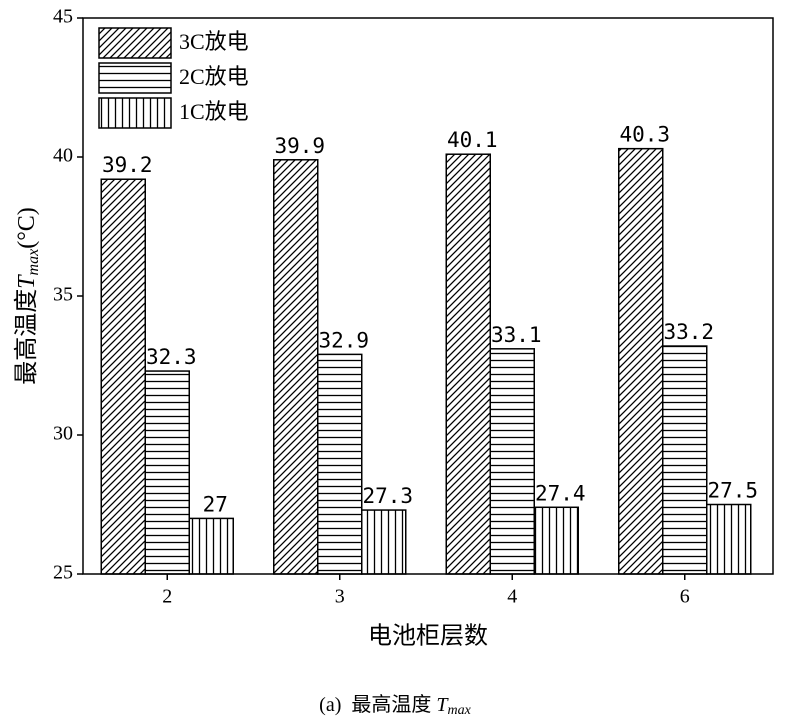  I want to click on value-label: 39.2, so click(127, 165).